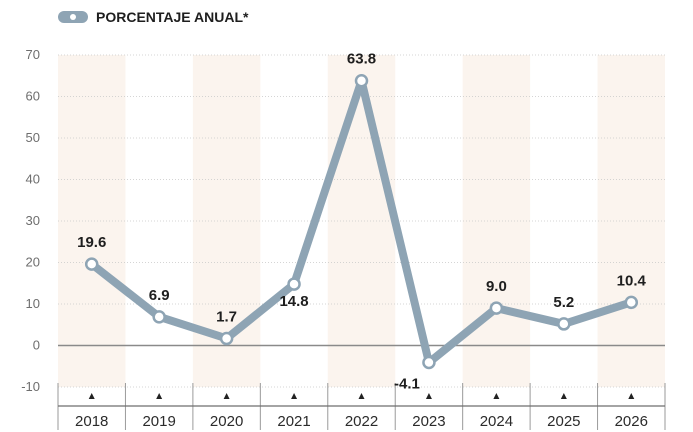 The image size is (693, 432). I want to click on data-label: 6.9, so click(159, 295).